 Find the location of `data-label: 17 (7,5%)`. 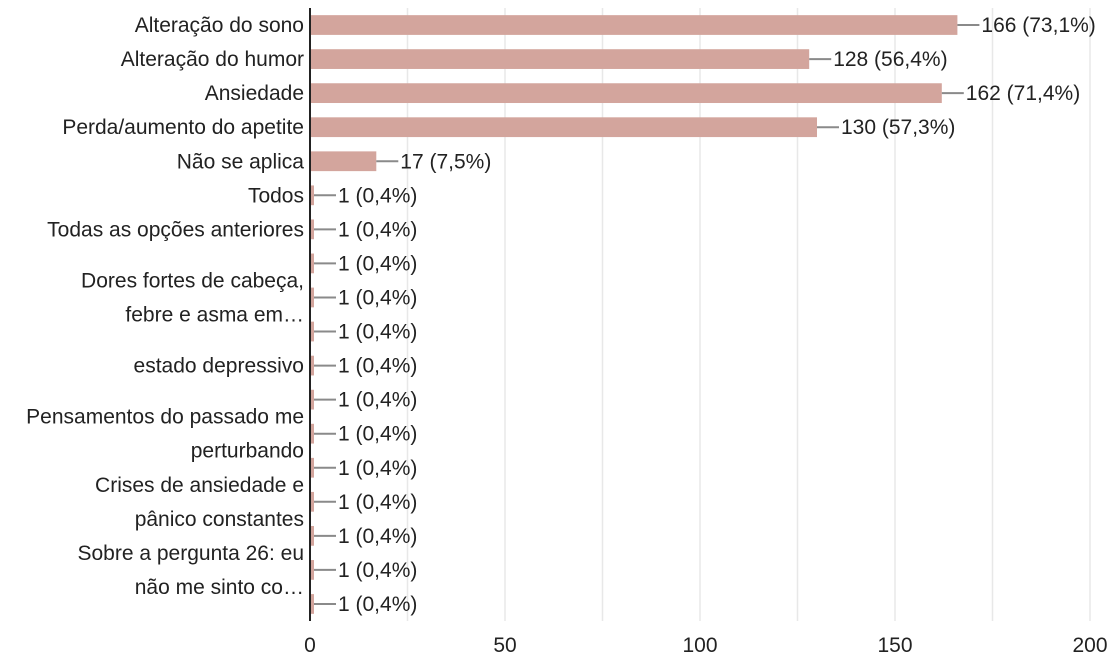

data-label: 17 (7,5%) is located at coordinates (445, 161).